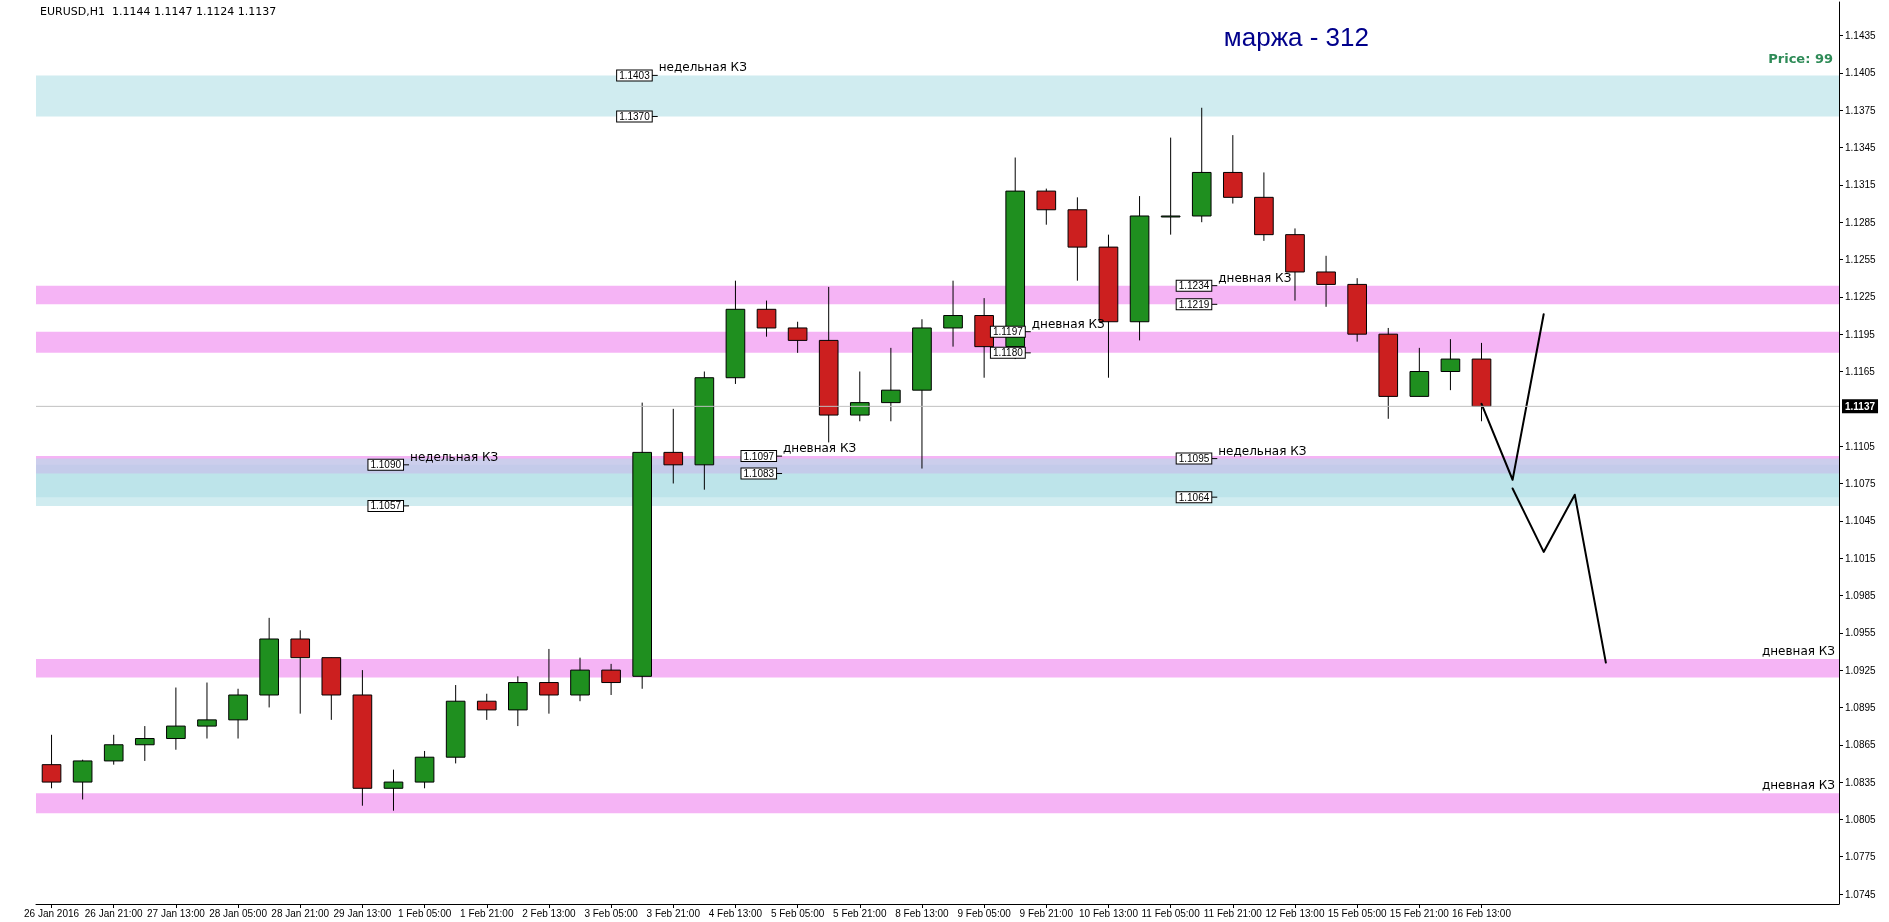  What do you see at coordinates (424, 913) in the screenshot?
I see `x-tick-label: 1 Feb 05:00` at bounding box center [424, 913].